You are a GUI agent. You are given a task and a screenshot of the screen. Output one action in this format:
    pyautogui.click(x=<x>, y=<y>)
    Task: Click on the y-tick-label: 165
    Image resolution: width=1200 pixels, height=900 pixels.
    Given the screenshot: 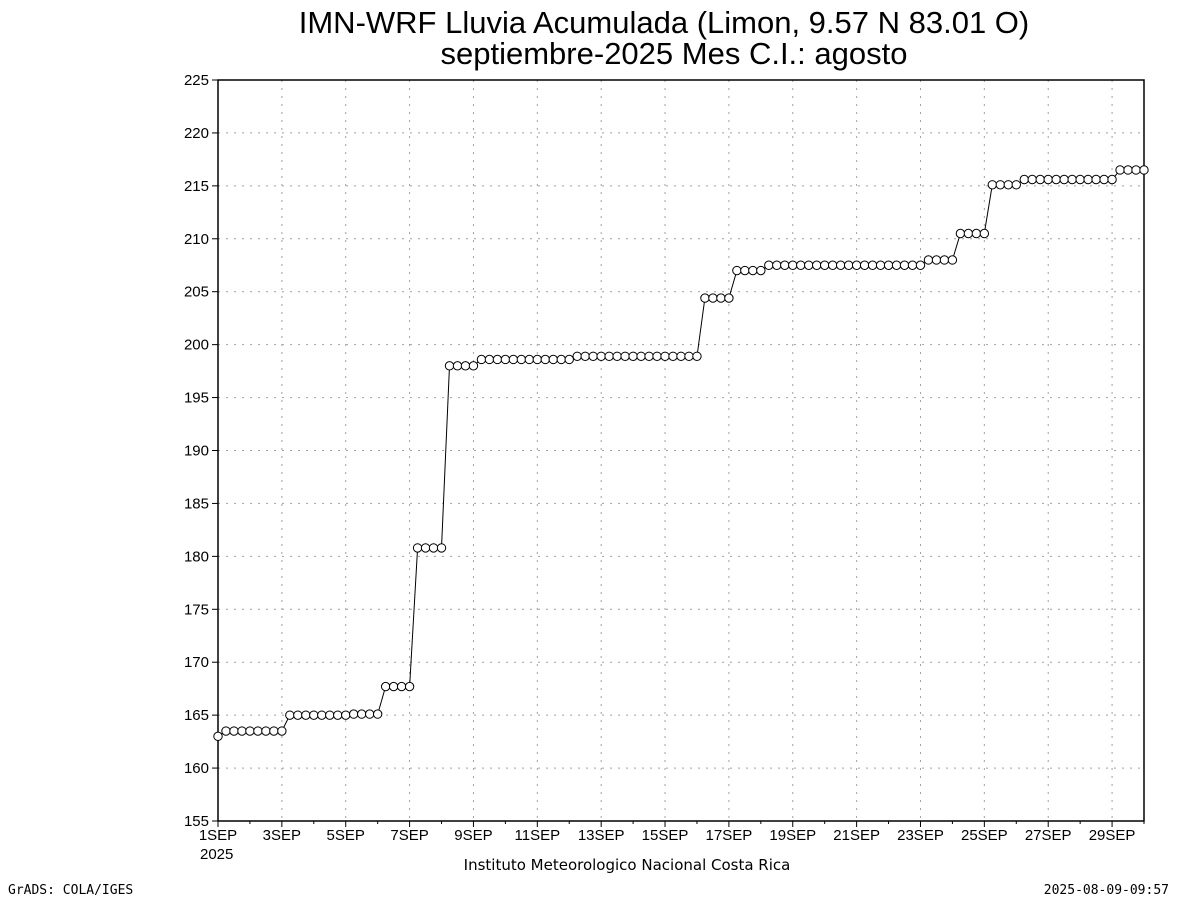 What is the action you would take?
    pyautogui.click(x=196, y=715)
    